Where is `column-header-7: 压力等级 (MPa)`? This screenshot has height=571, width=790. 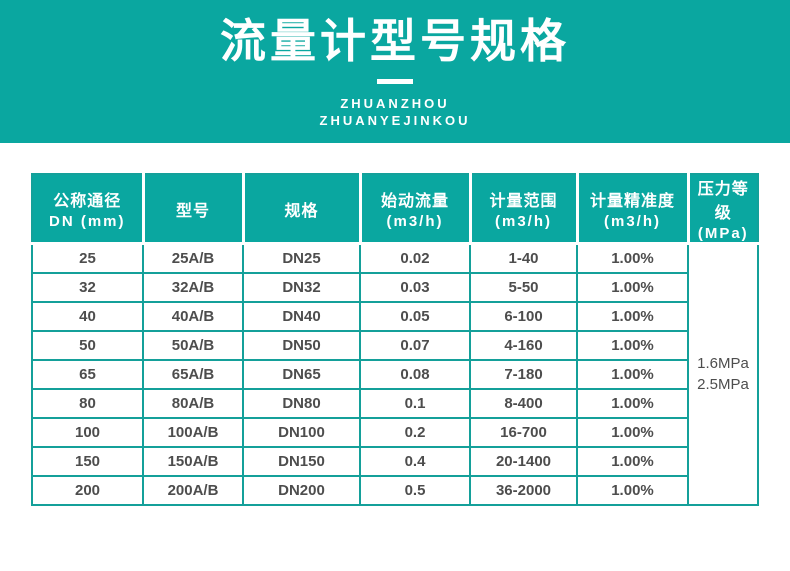 column-header-7: 压力等级 (MPa) is located at coordinates (723, 209).